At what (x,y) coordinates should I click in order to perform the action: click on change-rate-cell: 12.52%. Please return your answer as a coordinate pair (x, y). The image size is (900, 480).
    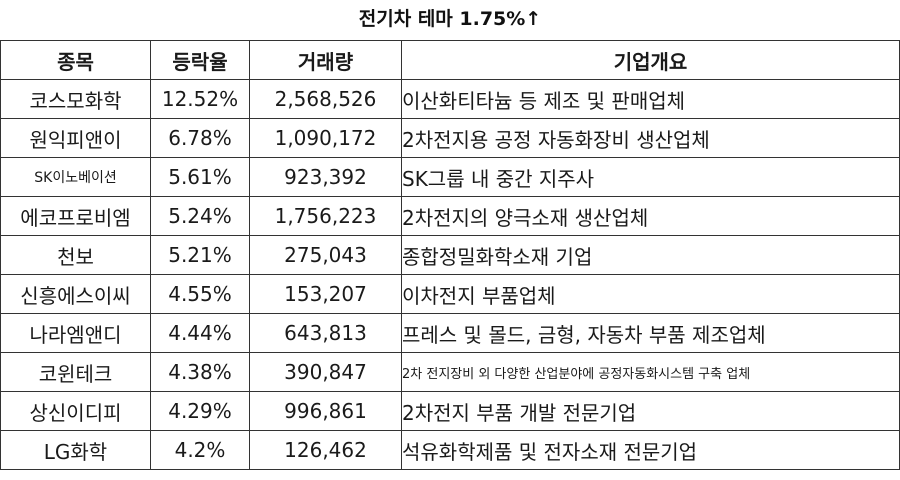
    Looking at the image, I should click on (200, 99).